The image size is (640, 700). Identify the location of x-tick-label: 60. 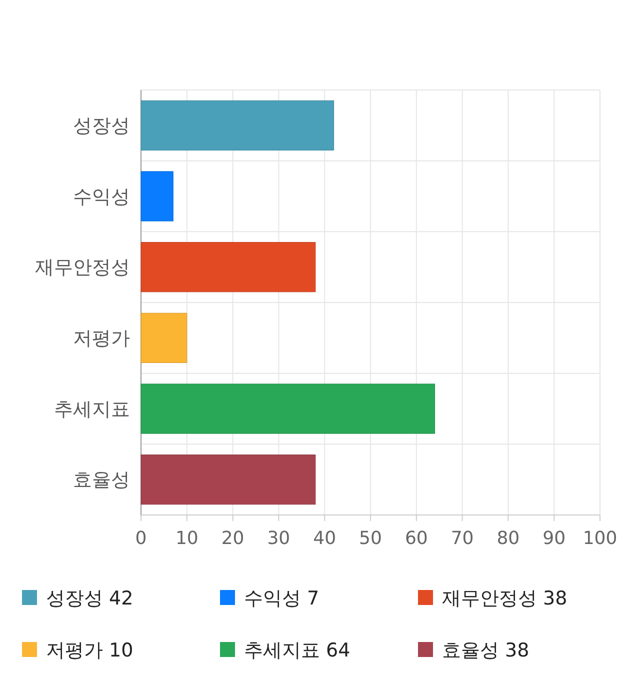
(416, 538).